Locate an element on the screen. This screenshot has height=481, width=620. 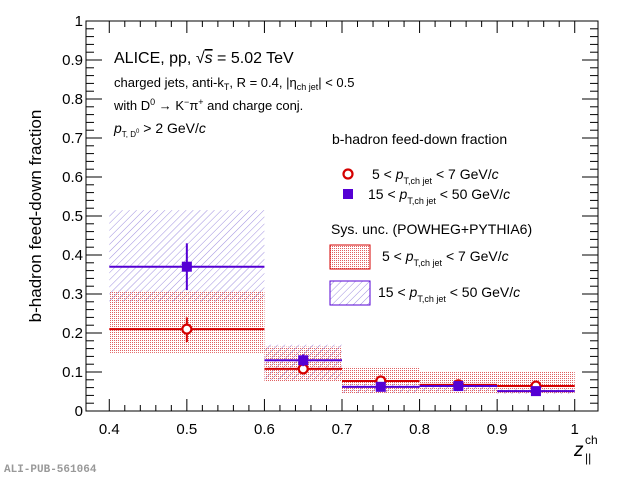
y-tick-label: 0.1 is located at coordinates (72, 372).